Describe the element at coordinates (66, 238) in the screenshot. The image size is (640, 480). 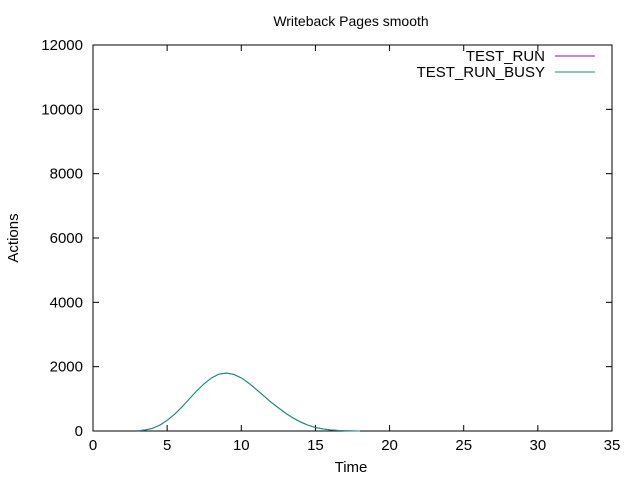
I see `y-tick-label: 6000` at that location.